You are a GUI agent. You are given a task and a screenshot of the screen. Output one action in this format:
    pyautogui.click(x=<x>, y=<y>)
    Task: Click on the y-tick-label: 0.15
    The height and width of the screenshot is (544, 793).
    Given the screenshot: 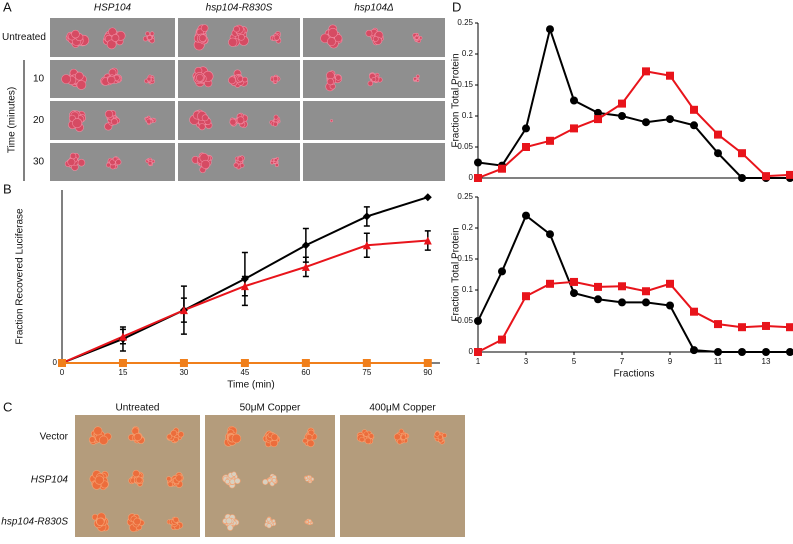 What is the action you would take?
    pyautogui.click(x=465, y=84)
    